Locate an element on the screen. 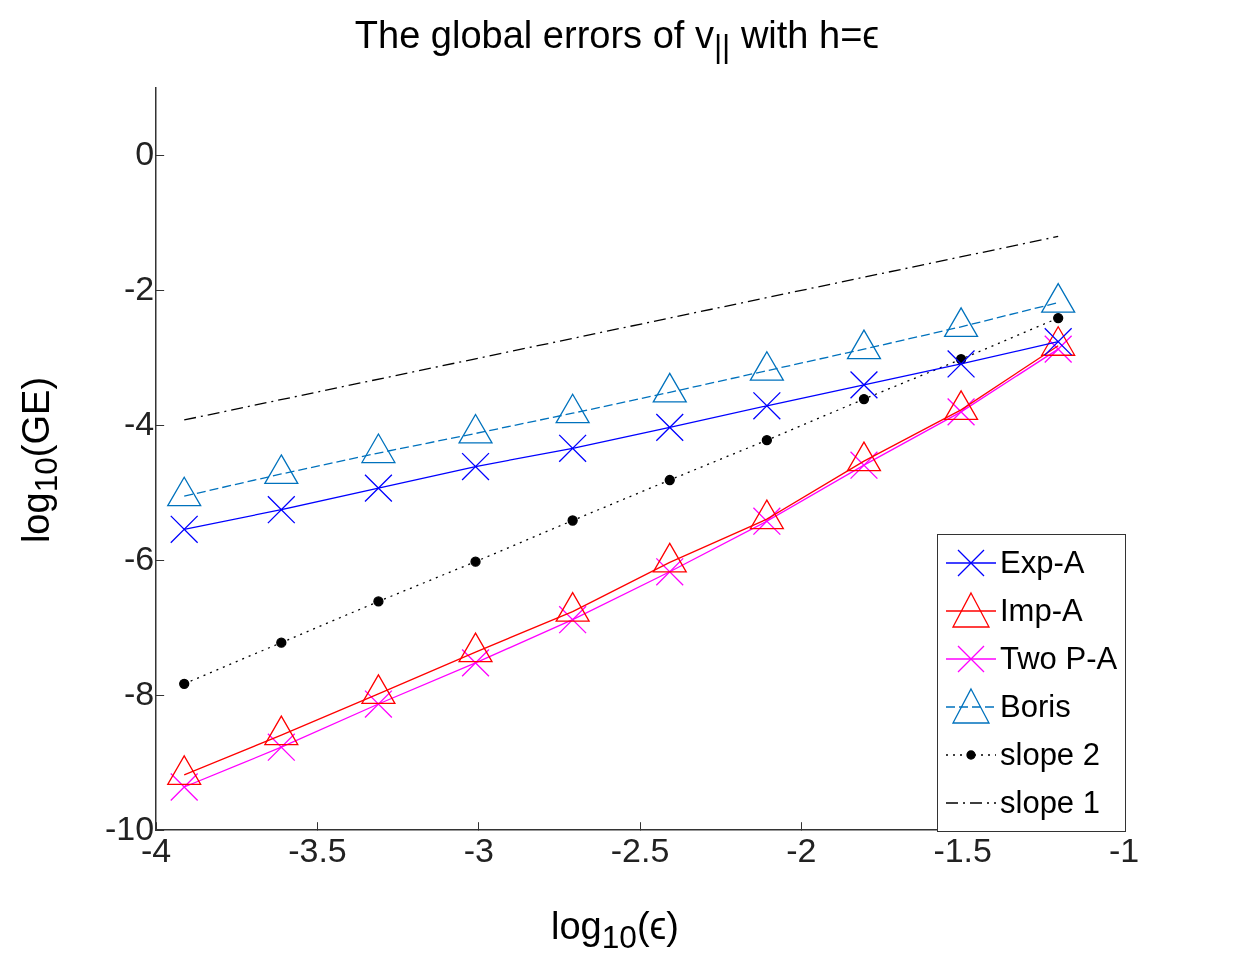 The width and height of the screenshot is (1234, 978). legend-label: Boris is located at coordinates (1035, 707).